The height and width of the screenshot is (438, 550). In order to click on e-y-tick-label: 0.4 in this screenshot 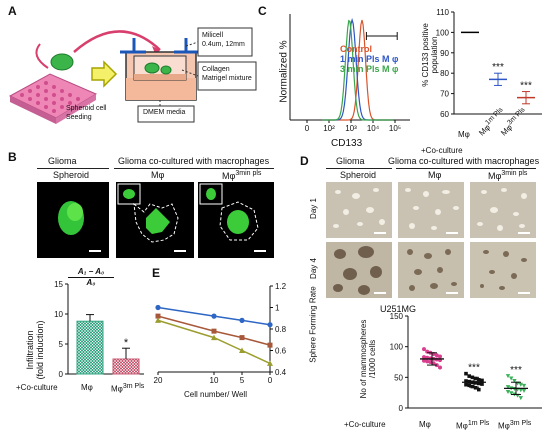, I will do `click(281, 372)`.